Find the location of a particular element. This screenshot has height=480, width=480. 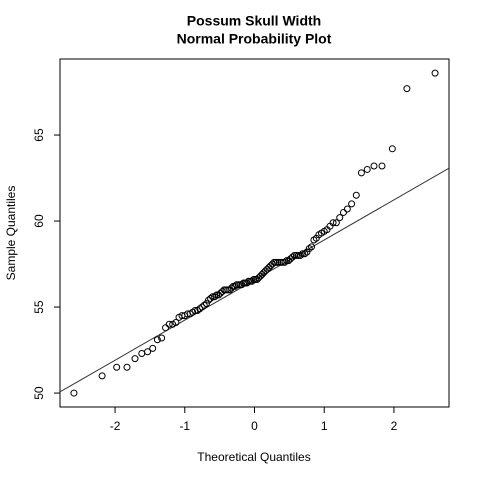

x-tick-label: -2 is located at coordinates (115, 426).